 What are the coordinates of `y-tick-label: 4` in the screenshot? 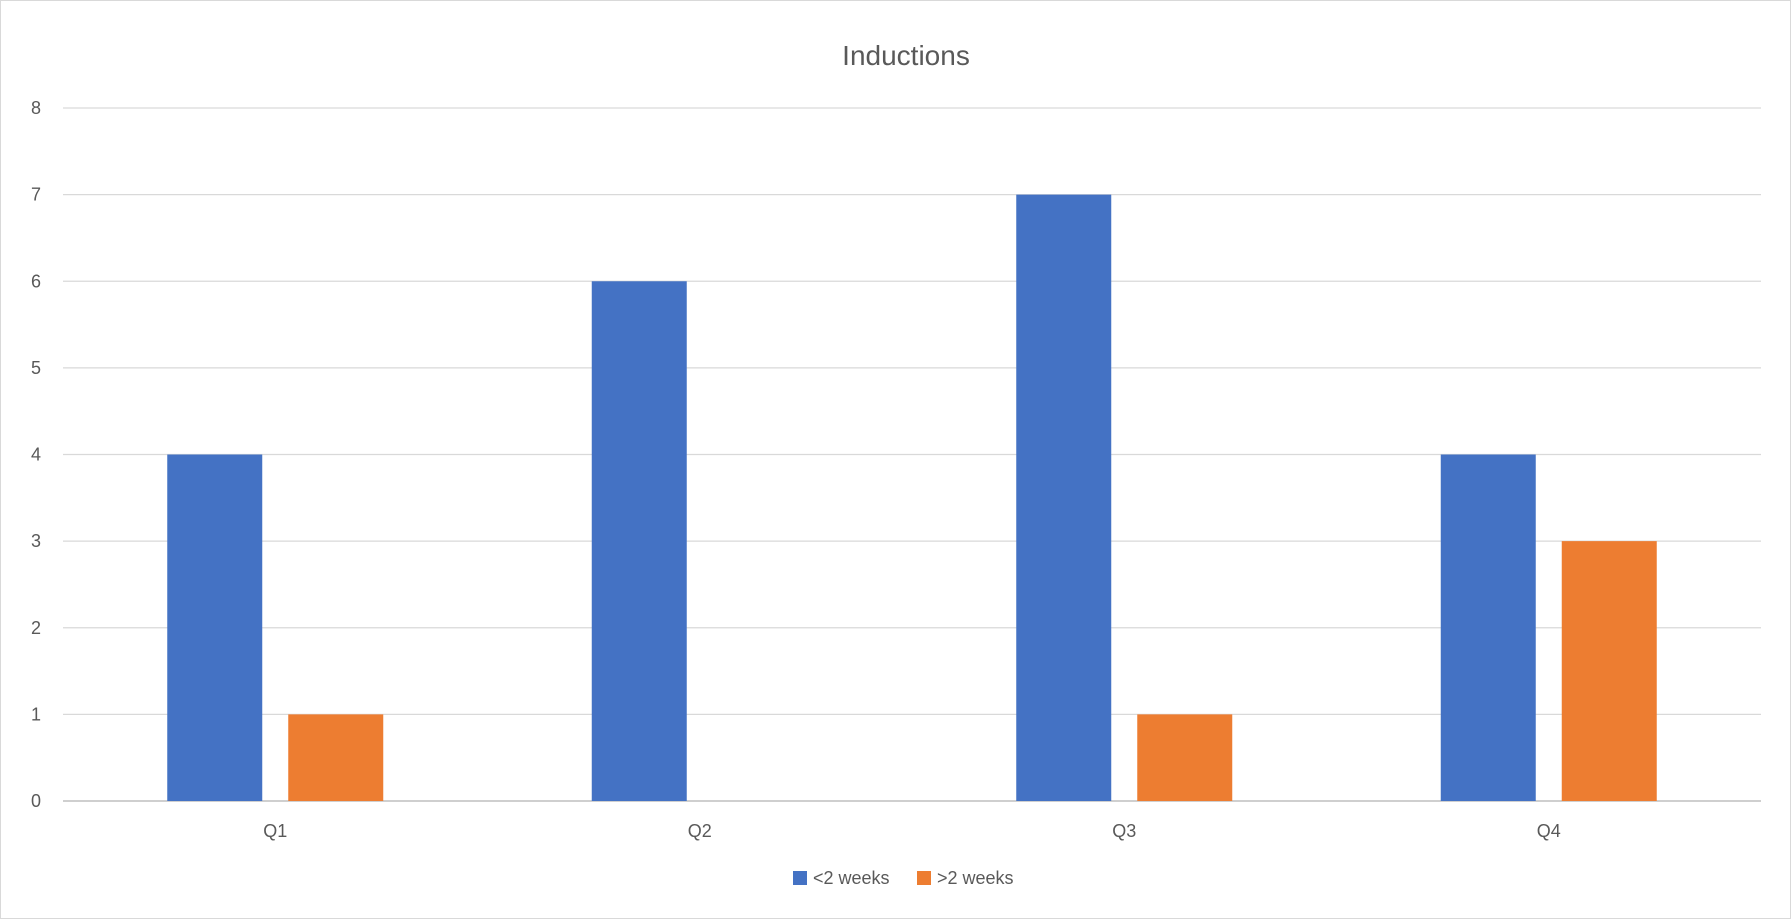 It's located at (36, 455).